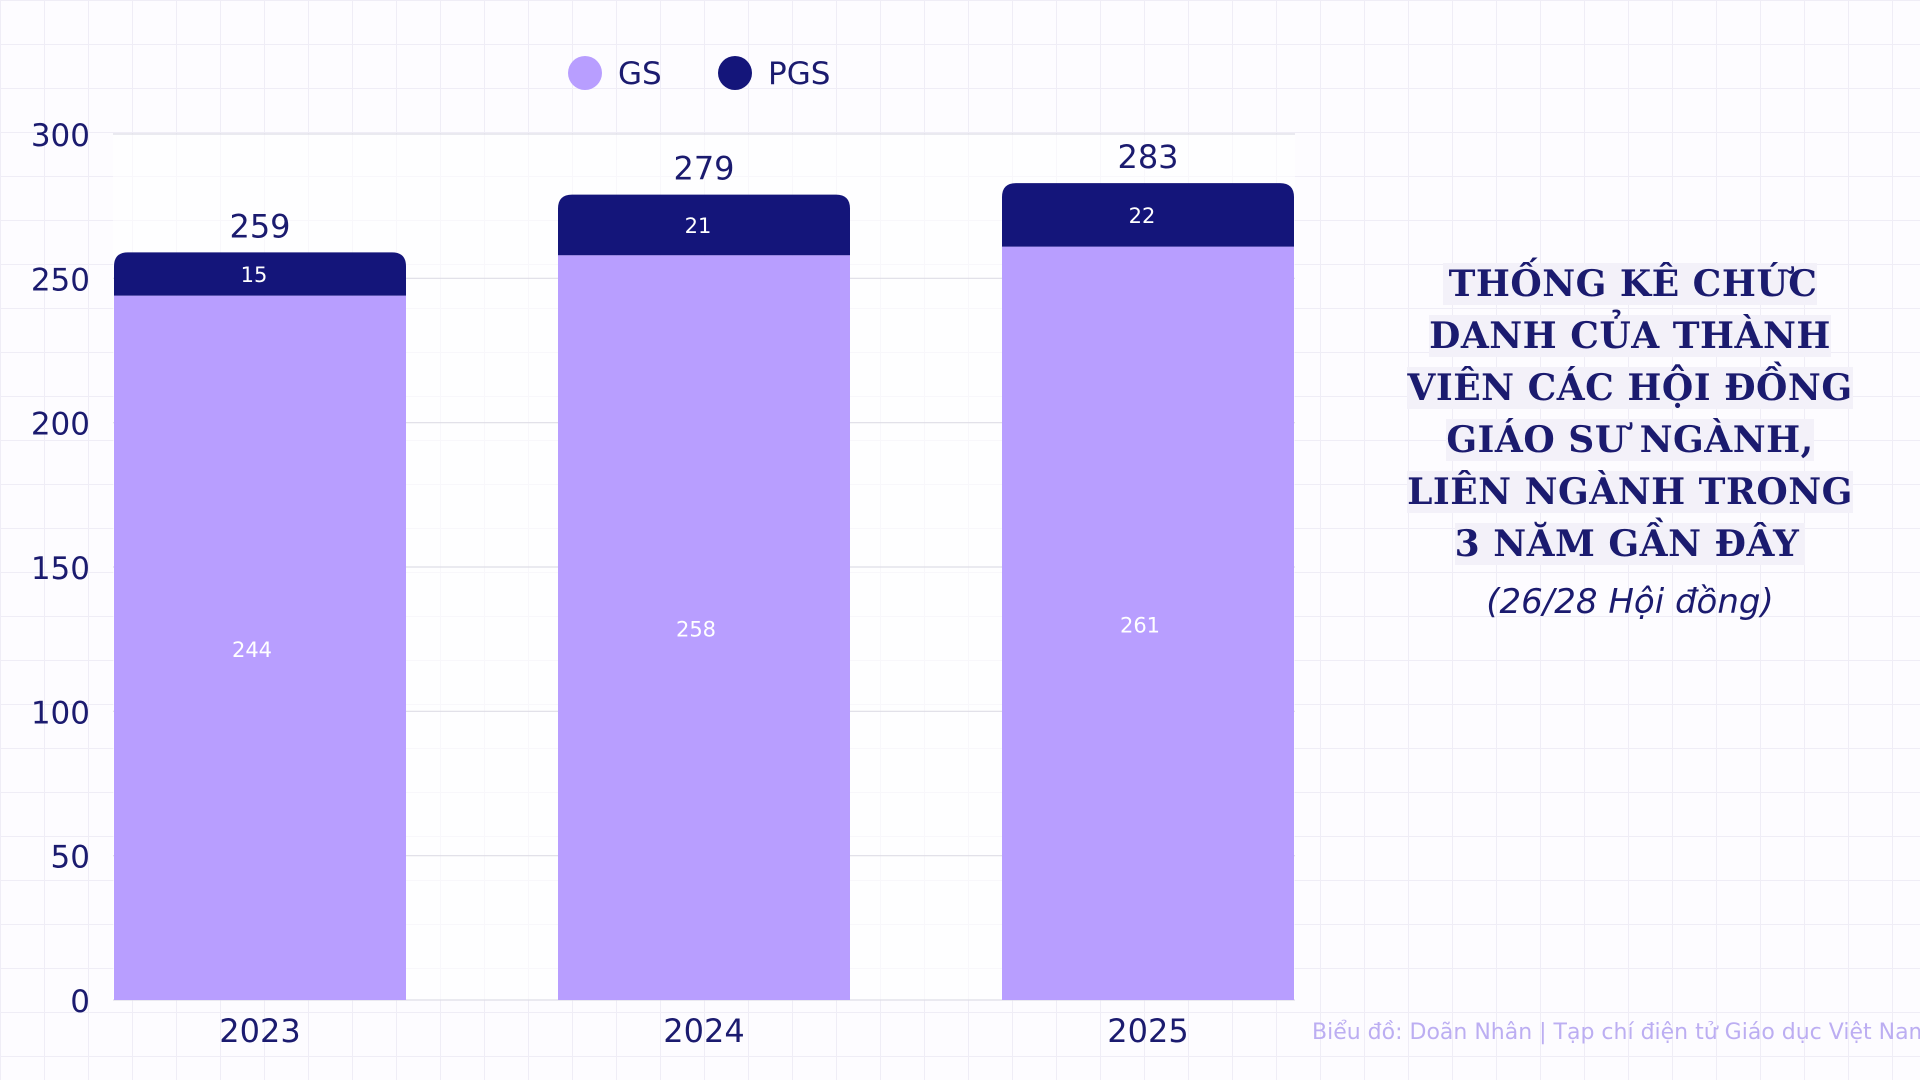 This screenshot has width=1920, height=1080. What do you see at coordinates (259, 1031) in the screenshot?
I see `x-tick-label: 2023` at bounding box center [259, 1031].